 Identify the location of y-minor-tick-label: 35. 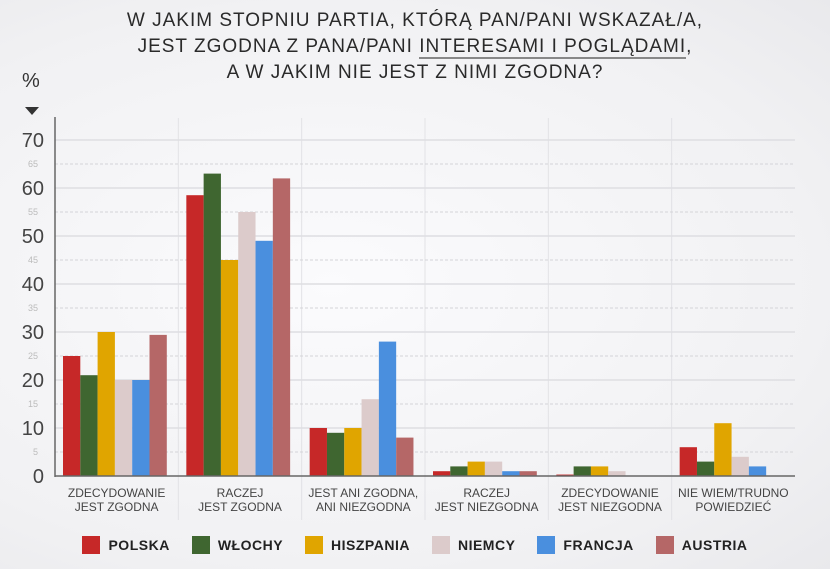
(33, 308).